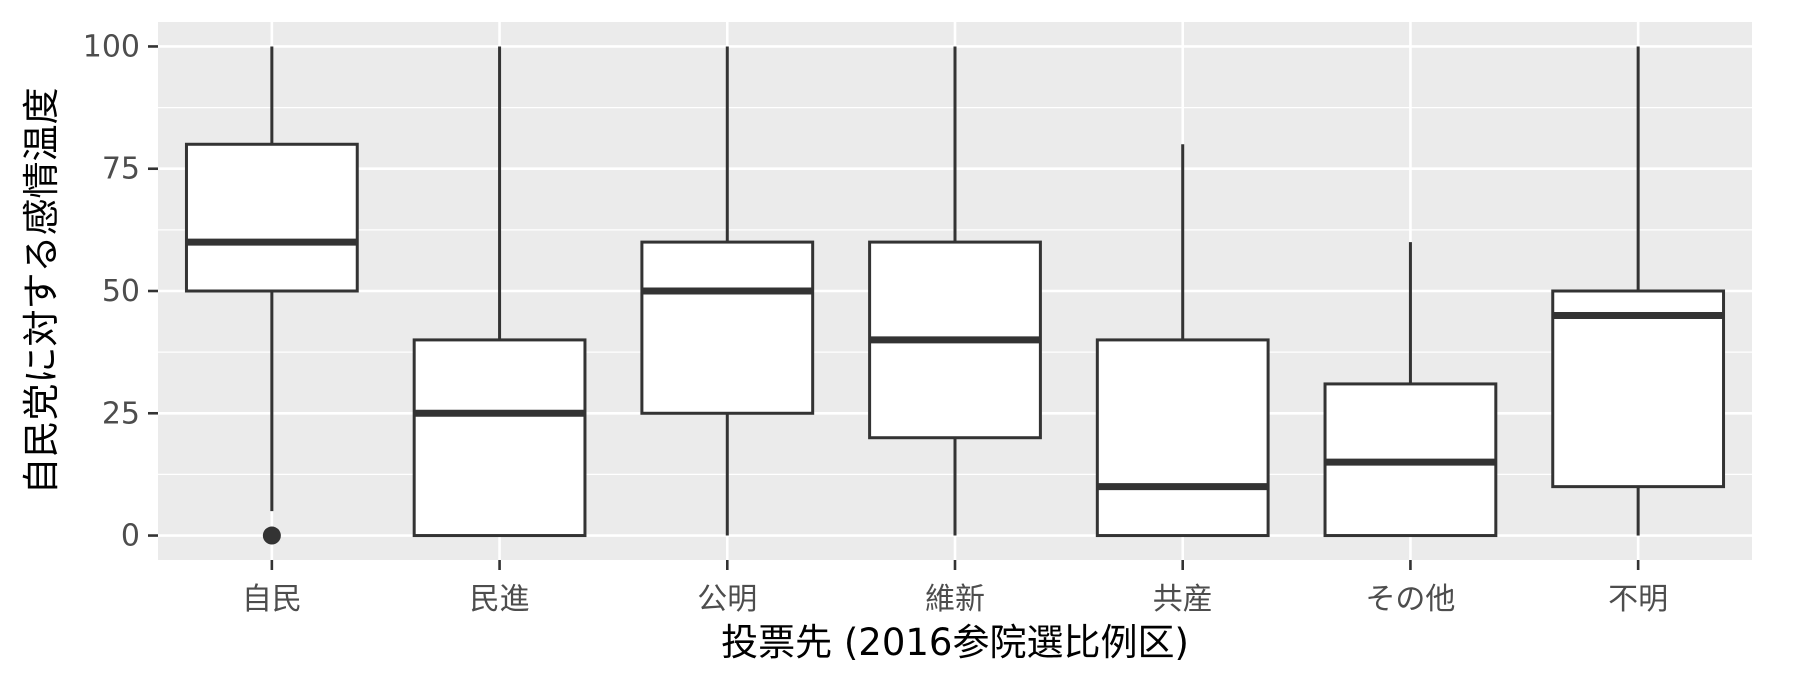  Describe the element at coordinates (955, 291) in the screenshot. I see `box-維新` at that location.